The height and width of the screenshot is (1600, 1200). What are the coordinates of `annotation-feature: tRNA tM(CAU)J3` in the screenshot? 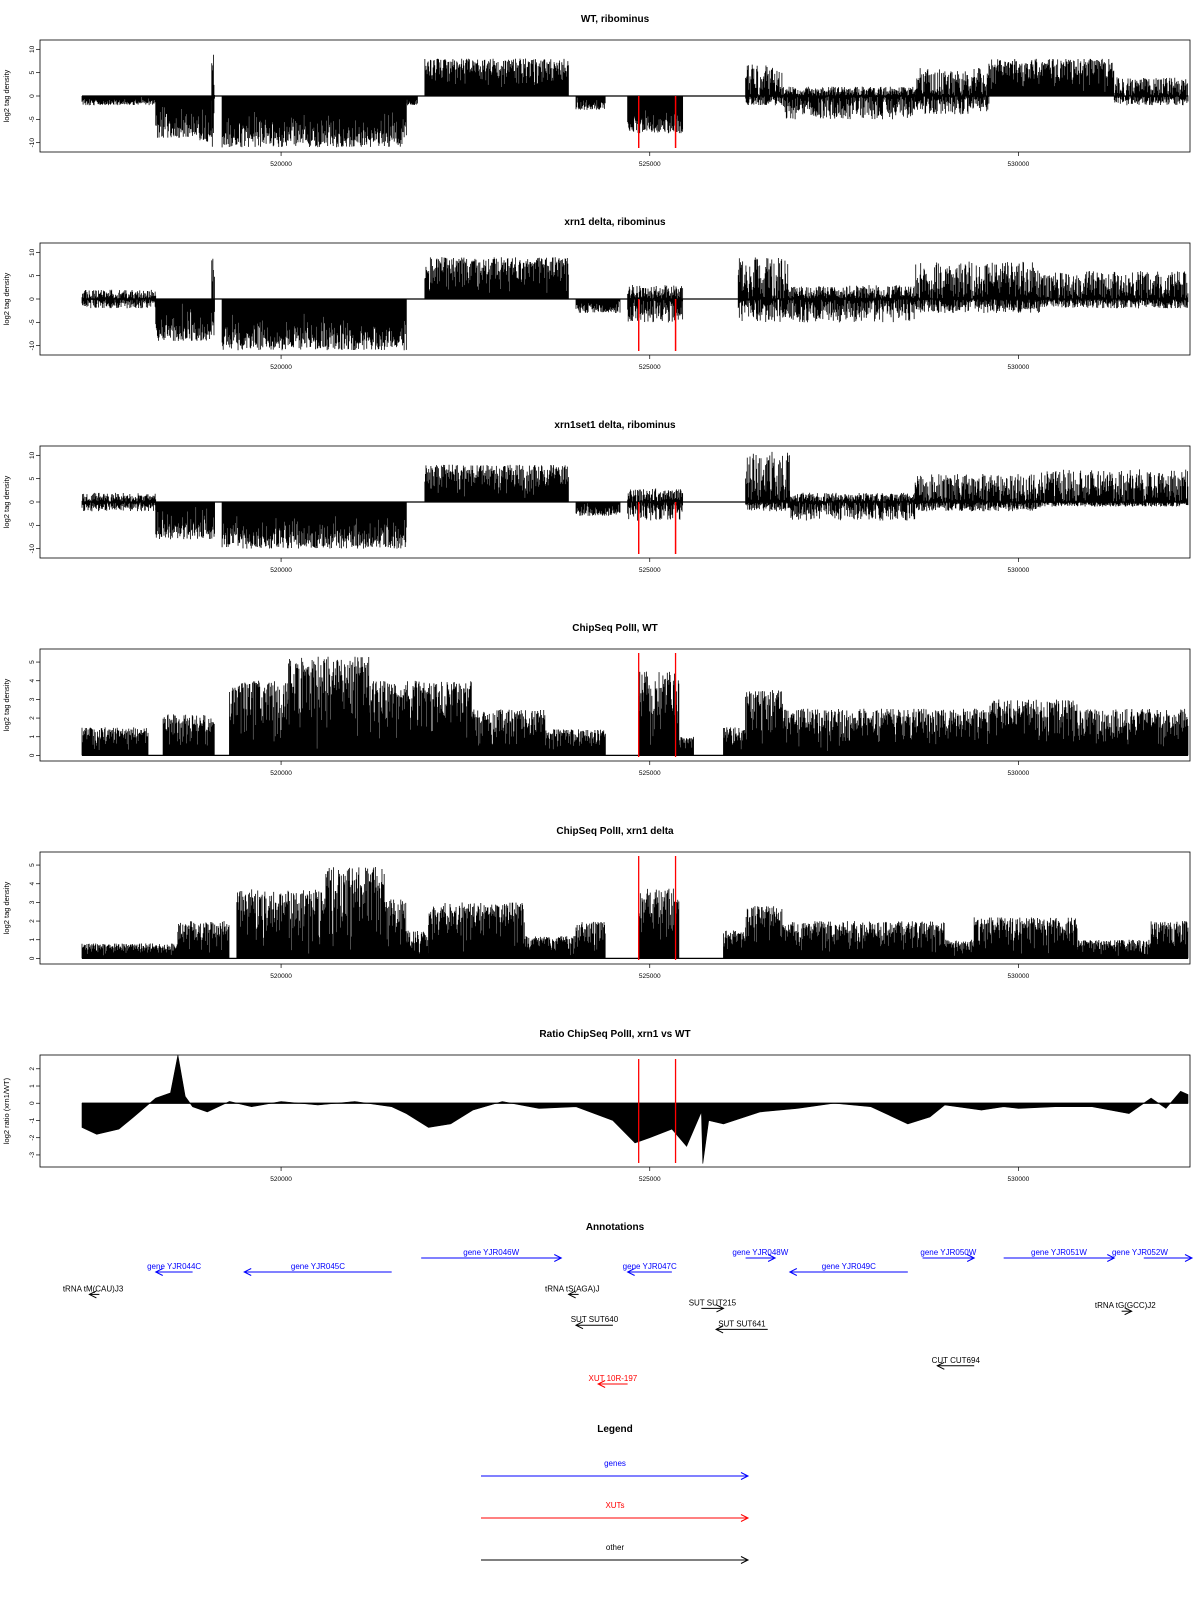 It's located at (93, 1291).